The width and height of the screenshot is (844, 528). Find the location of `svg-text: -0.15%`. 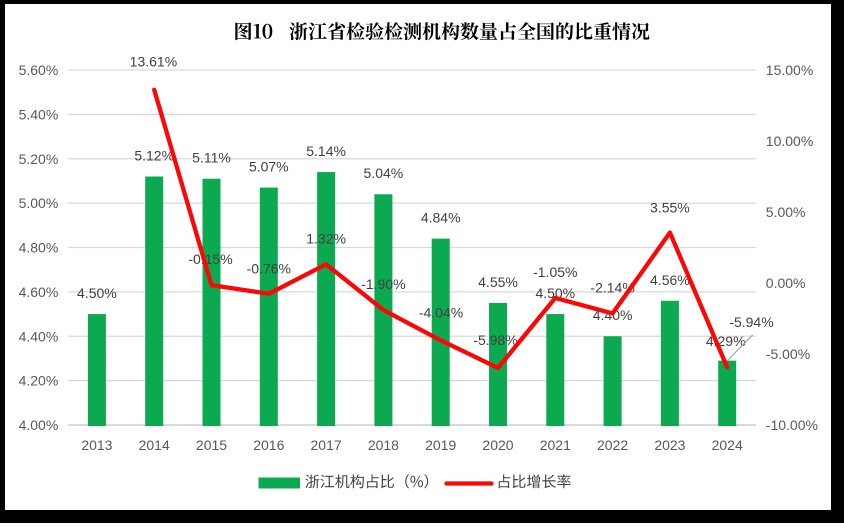

svg-text: -0.15% is located at coordinates (210, 259).